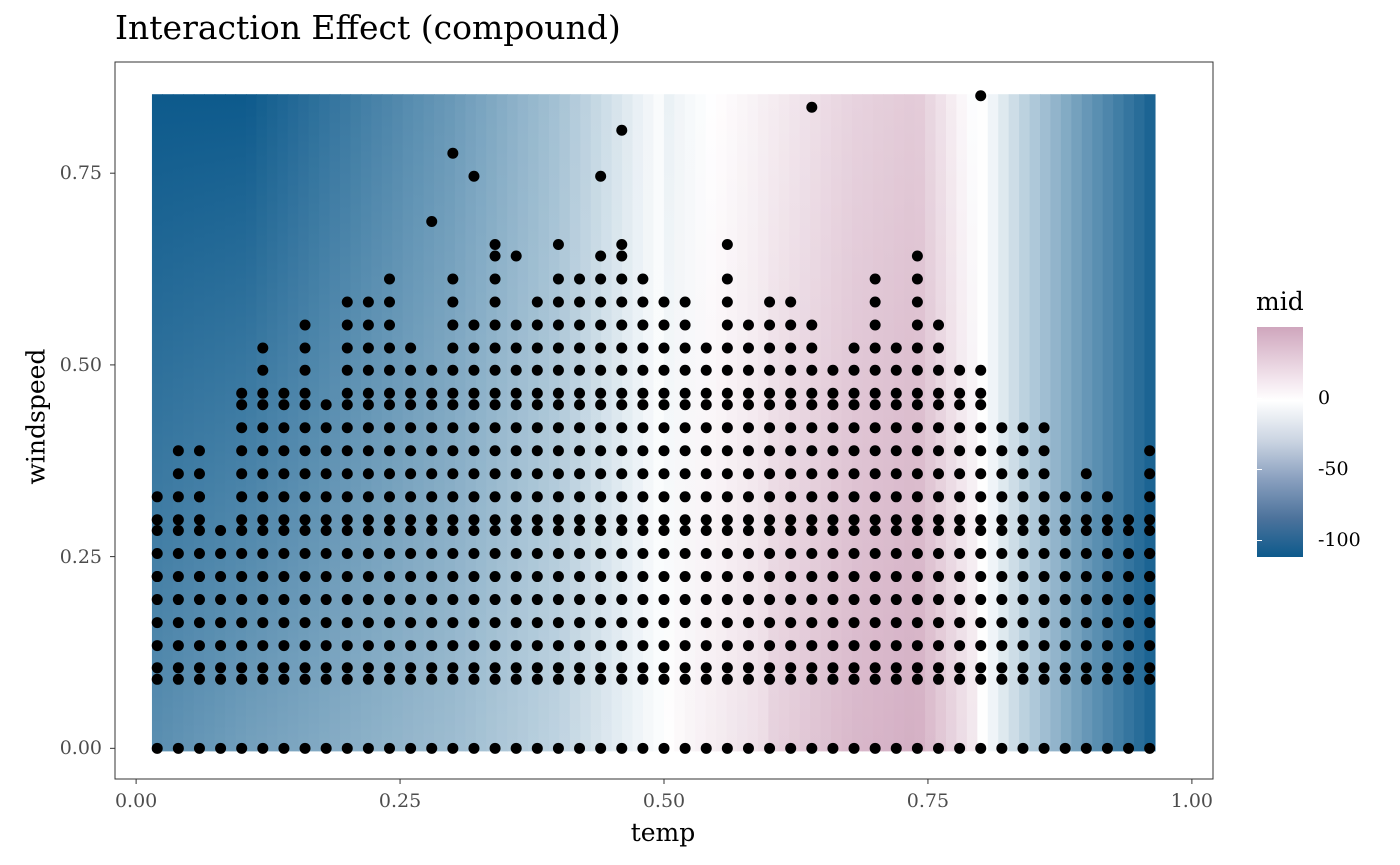 Image resolution: width=1400 pixels, height=865 pixels. I want to click on x-tick-label: 0.50, so click(664, 801).